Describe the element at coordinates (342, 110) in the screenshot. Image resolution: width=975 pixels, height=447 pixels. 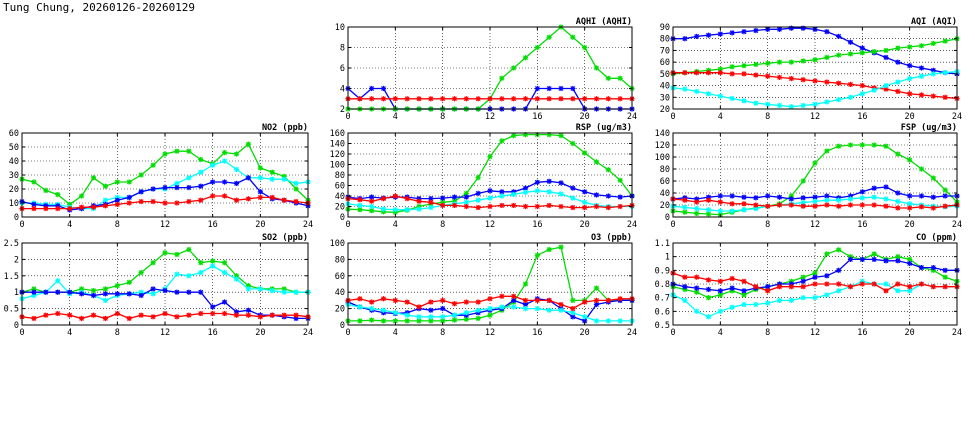
I see `y-tick-label: 2` at that location.